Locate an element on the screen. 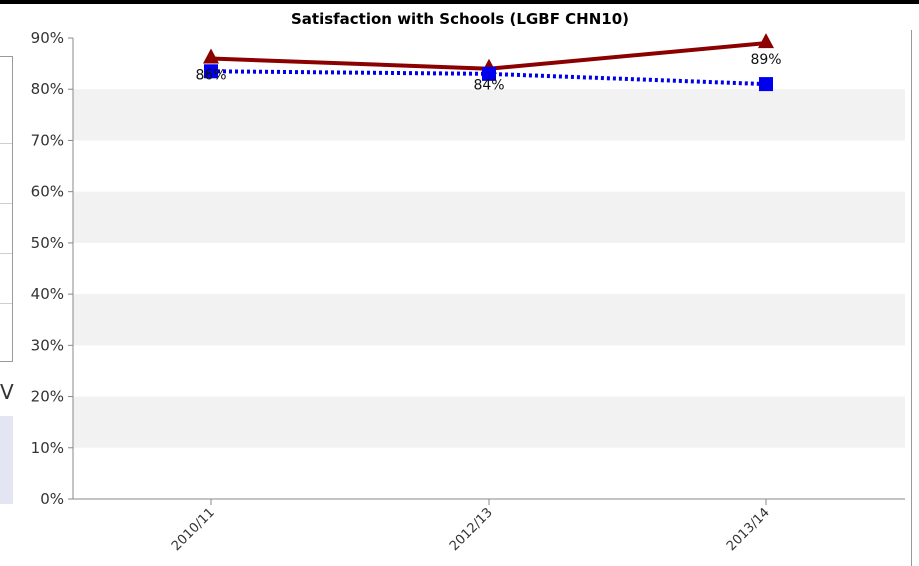  x-axis-ticks: 2010/11 2012/13 2013/14 is located at coordinates (471, 526).